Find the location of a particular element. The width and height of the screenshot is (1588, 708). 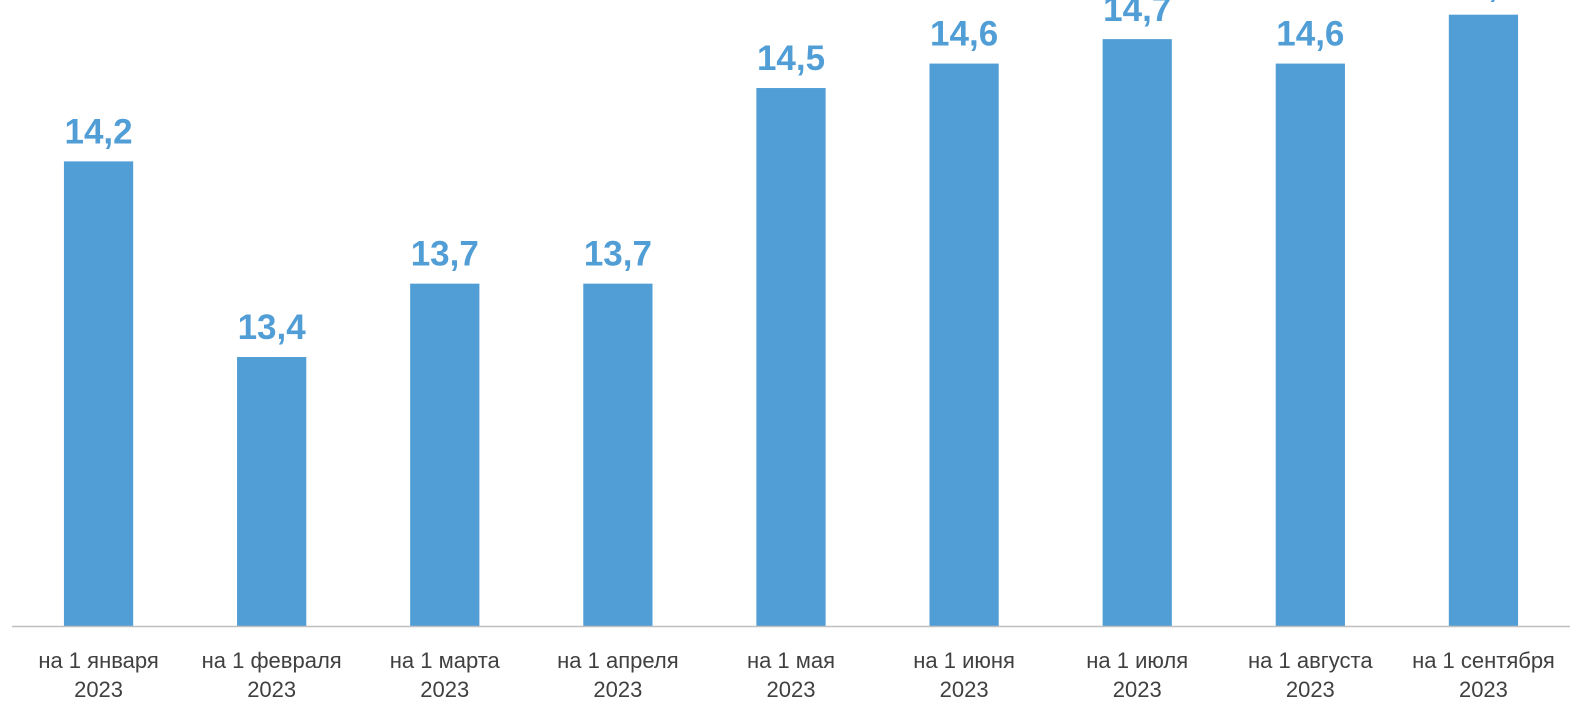

x-tick-label: на 1 апреля 2023 is located at coordinates (617, 675).